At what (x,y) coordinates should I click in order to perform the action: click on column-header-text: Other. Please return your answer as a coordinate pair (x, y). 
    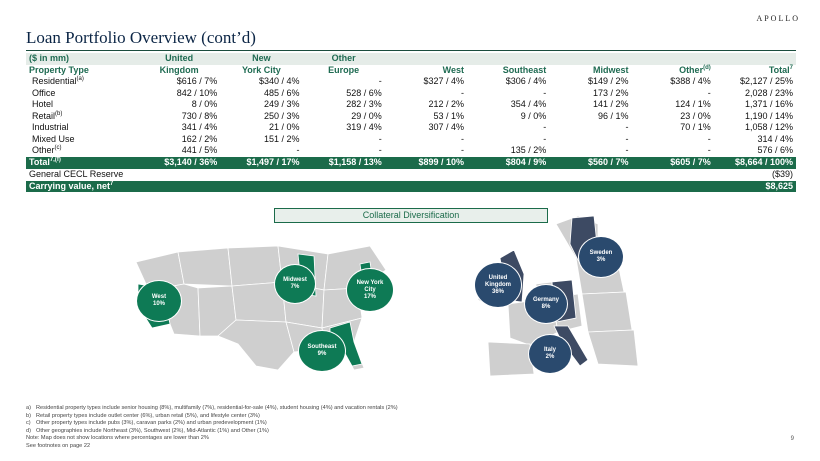
    Looking at the image, I should click on (691, 69).